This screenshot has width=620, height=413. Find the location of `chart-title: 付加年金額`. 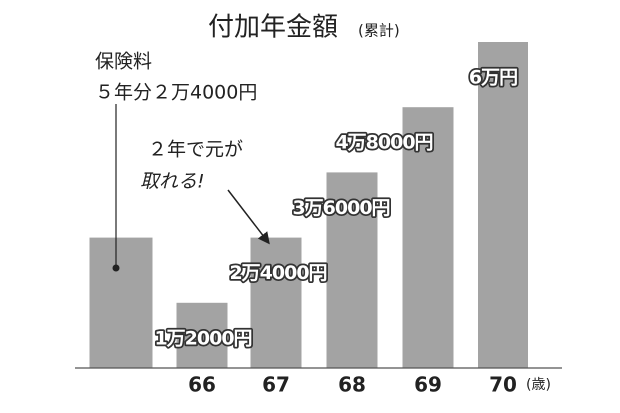

chart-title: 付加年金額 is located at coordinates (273, 28).